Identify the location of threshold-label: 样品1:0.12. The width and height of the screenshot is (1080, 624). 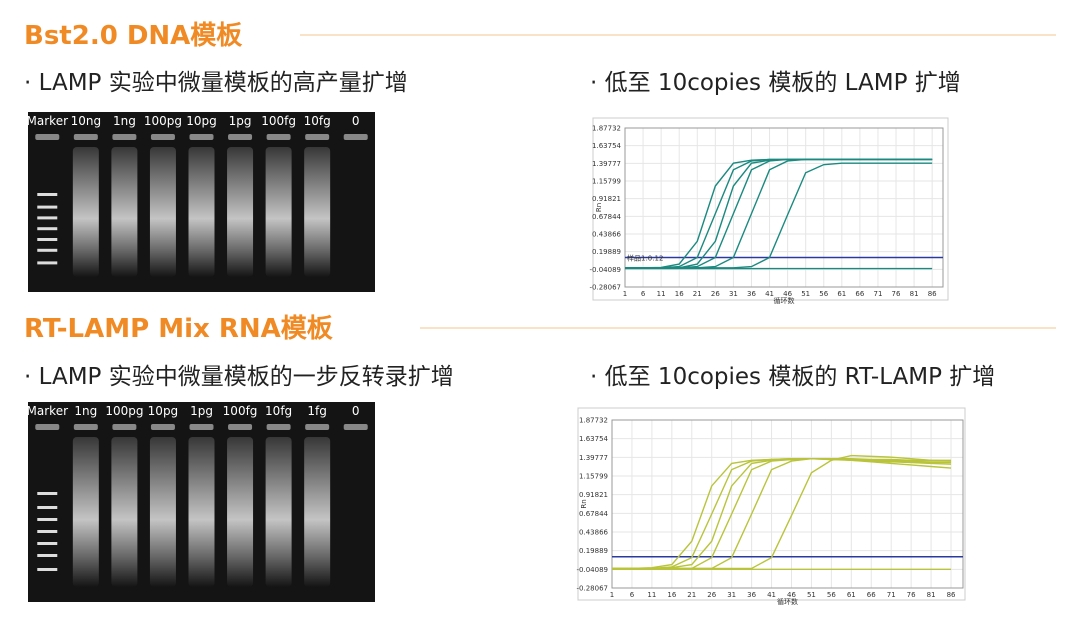
(645, 257).